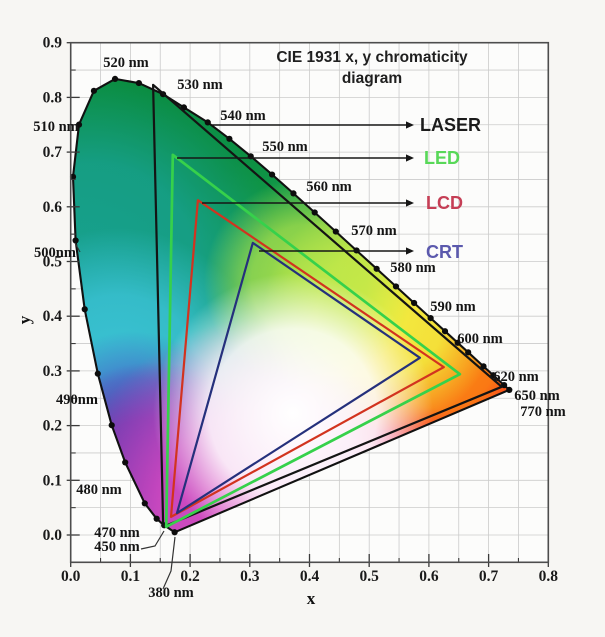 This screenshot has height=637, width=605. Describe the element at coordinates (53, 43) in the screenshot. I see `y-tick-label: 0.9` at that location.